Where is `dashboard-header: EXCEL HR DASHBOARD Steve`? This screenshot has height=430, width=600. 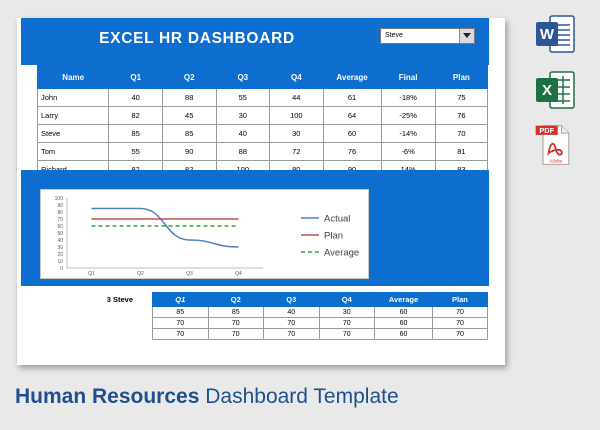
dashboard-header: EXCEL HR DASHBOARD Steve is located at coordinates (255, 41).